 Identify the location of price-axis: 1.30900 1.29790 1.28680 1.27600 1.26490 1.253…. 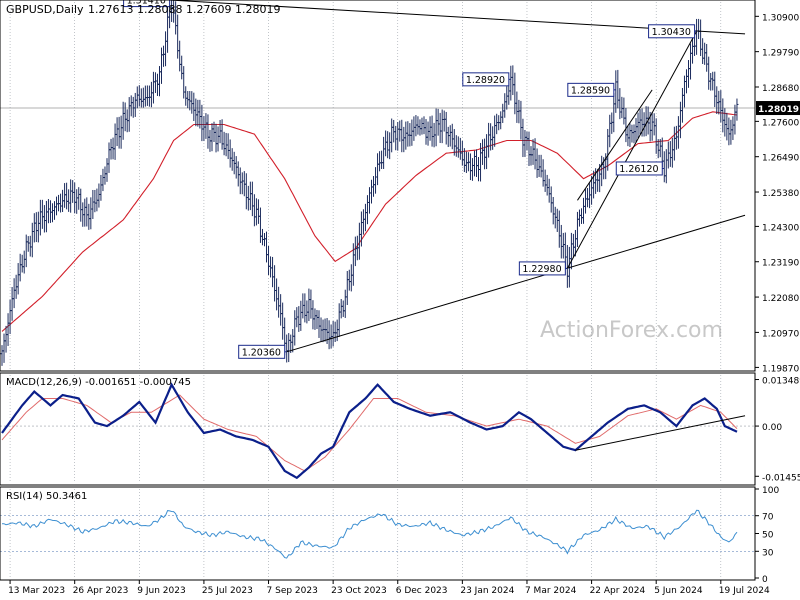
(777, 193).